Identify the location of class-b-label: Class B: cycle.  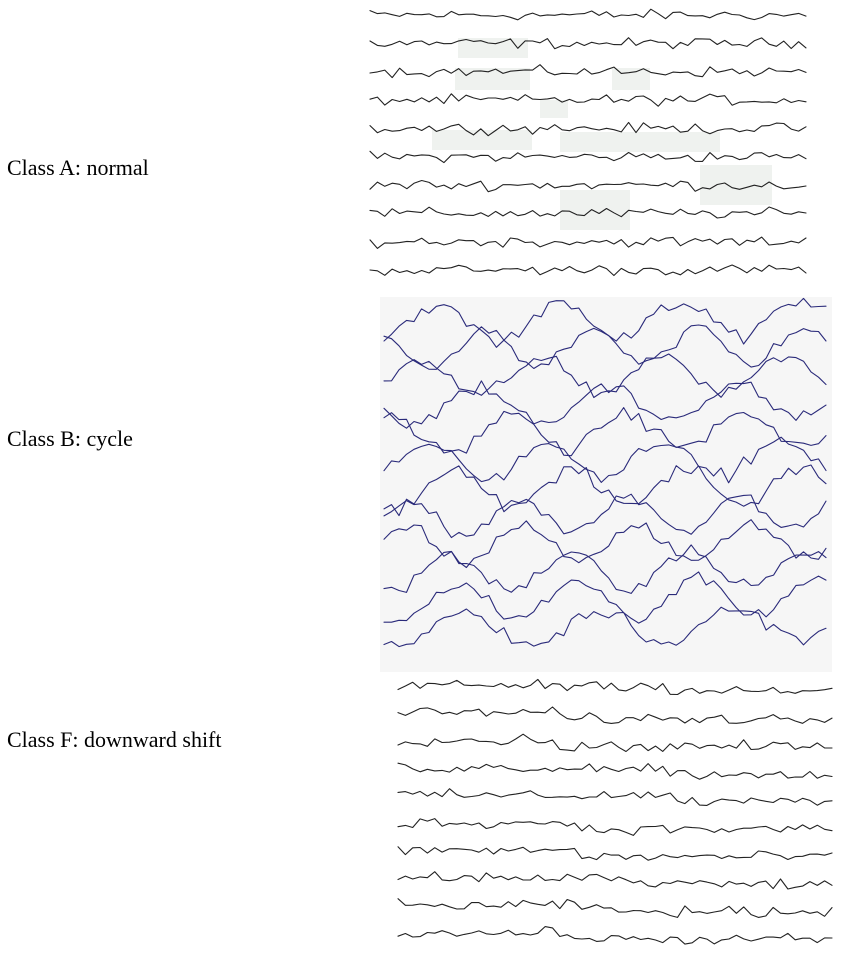
(70, 438).